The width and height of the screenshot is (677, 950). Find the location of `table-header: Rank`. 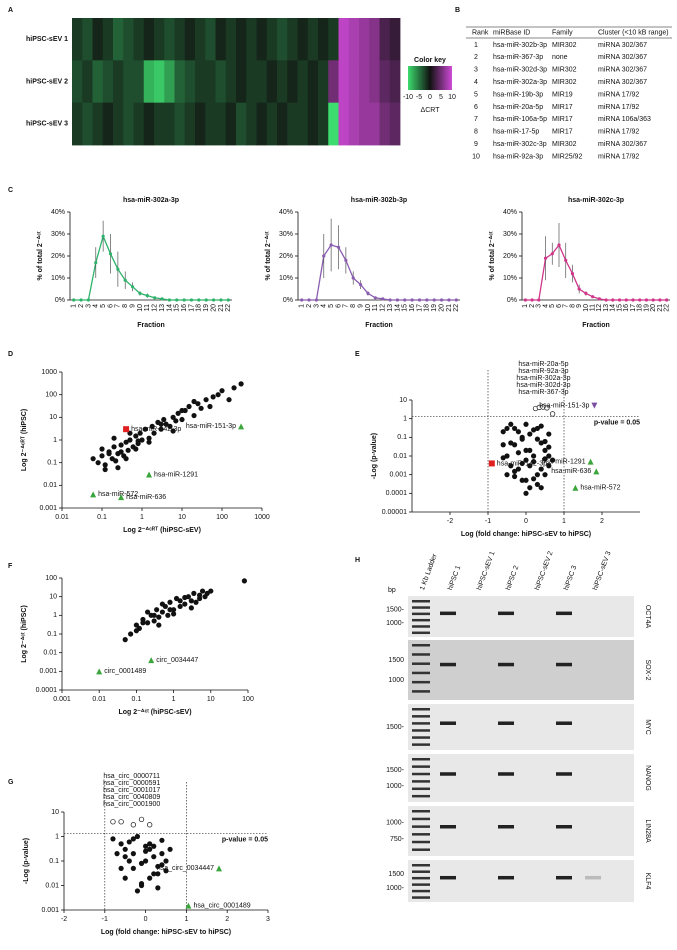

table-header: Rank is located at coordinates (480, 32).